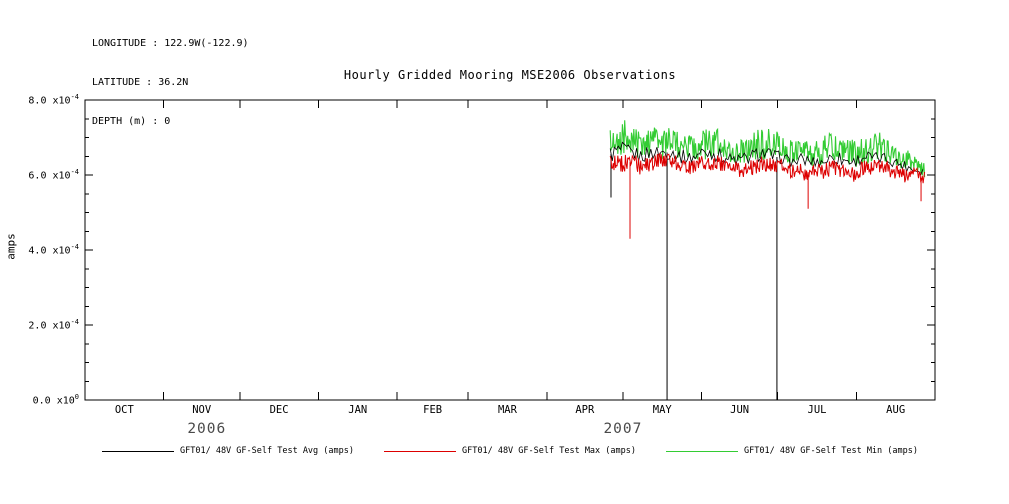  What do you see at coordinates (662, 410) in the screenshot?
I see `x-tick-label-month: MAY` at bounding box center [662, 410].